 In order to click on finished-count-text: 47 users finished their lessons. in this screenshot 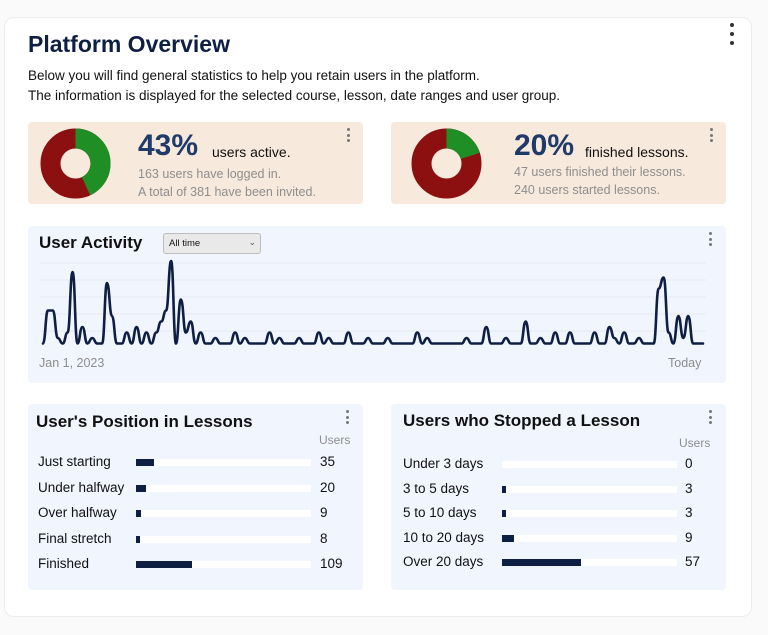, I will do `click(600, 172)`.